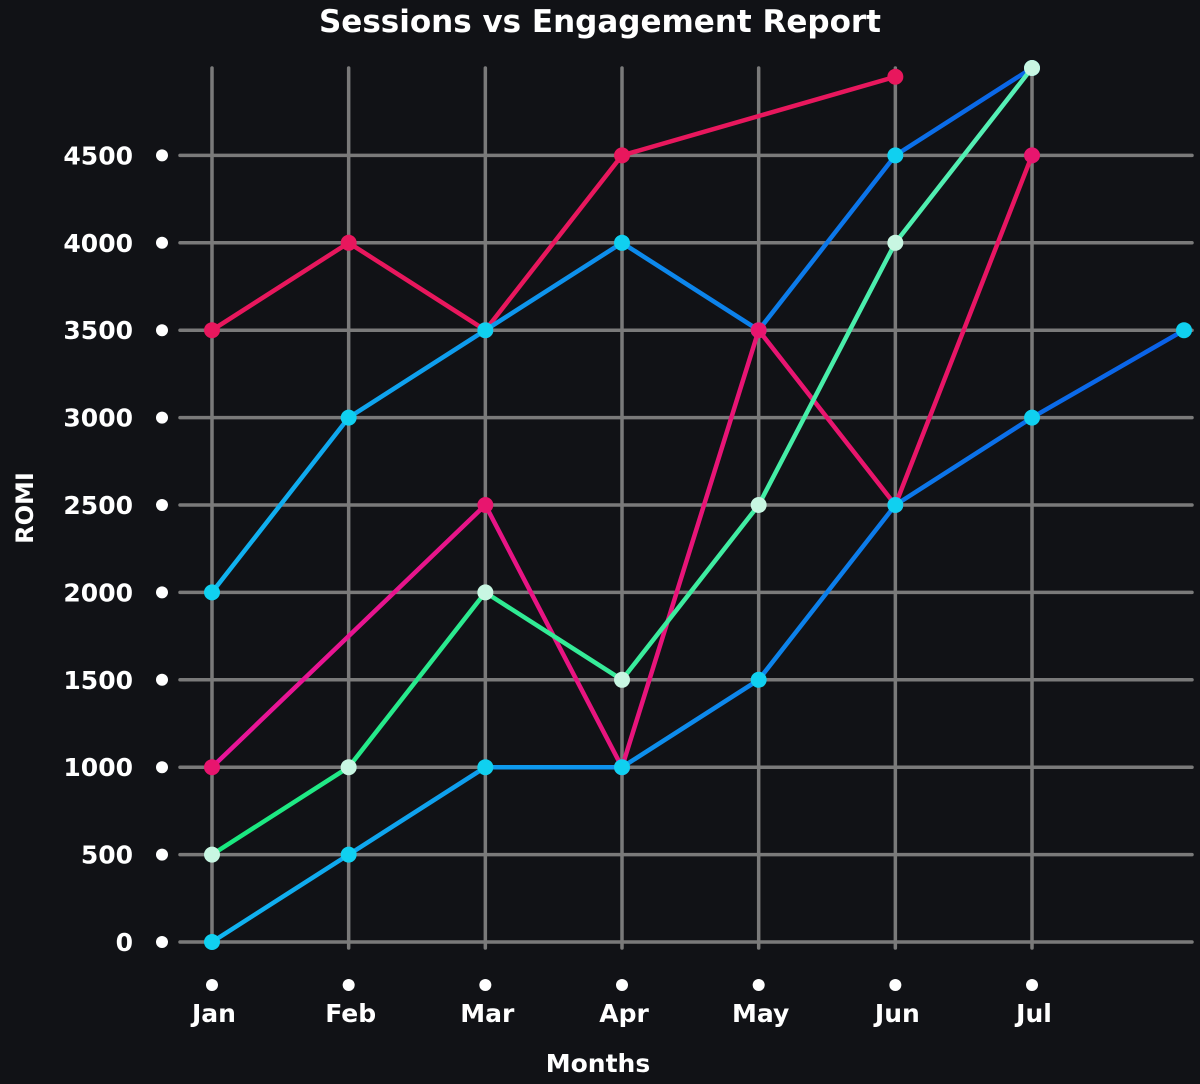  Describe the element at coordinates (98, 330) in the screenshot. I see `y-tick-label: 3500` at that location.